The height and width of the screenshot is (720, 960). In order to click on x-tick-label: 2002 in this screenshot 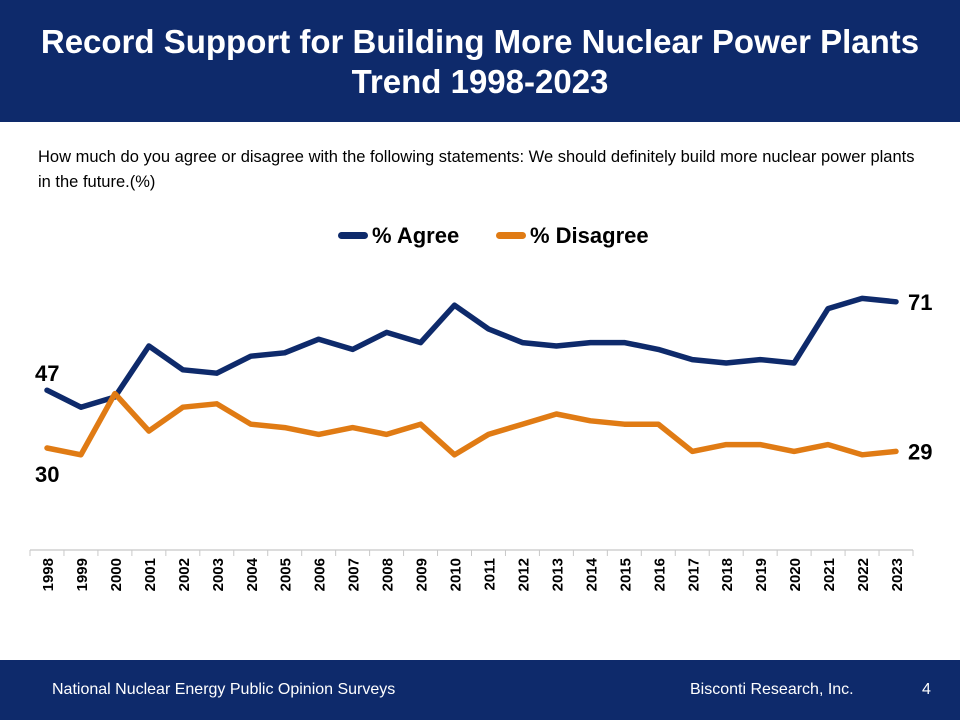, I will do `click(184, 574)`.